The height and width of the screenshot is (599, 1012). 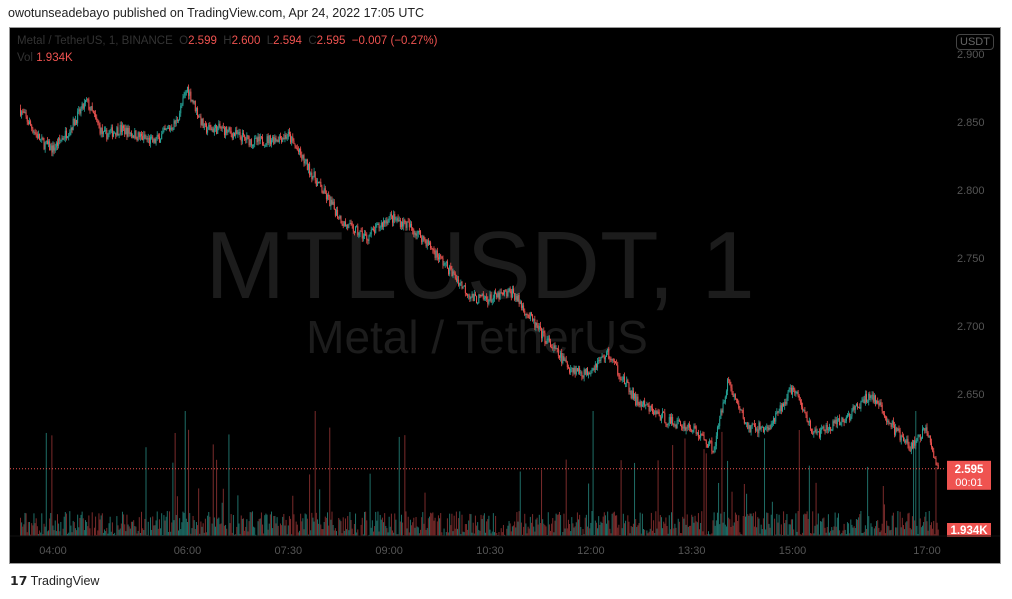 What do you see at coordinates (184, 41) in the screenshot?
I see `open-label: O` at bounding box center [184, 41].